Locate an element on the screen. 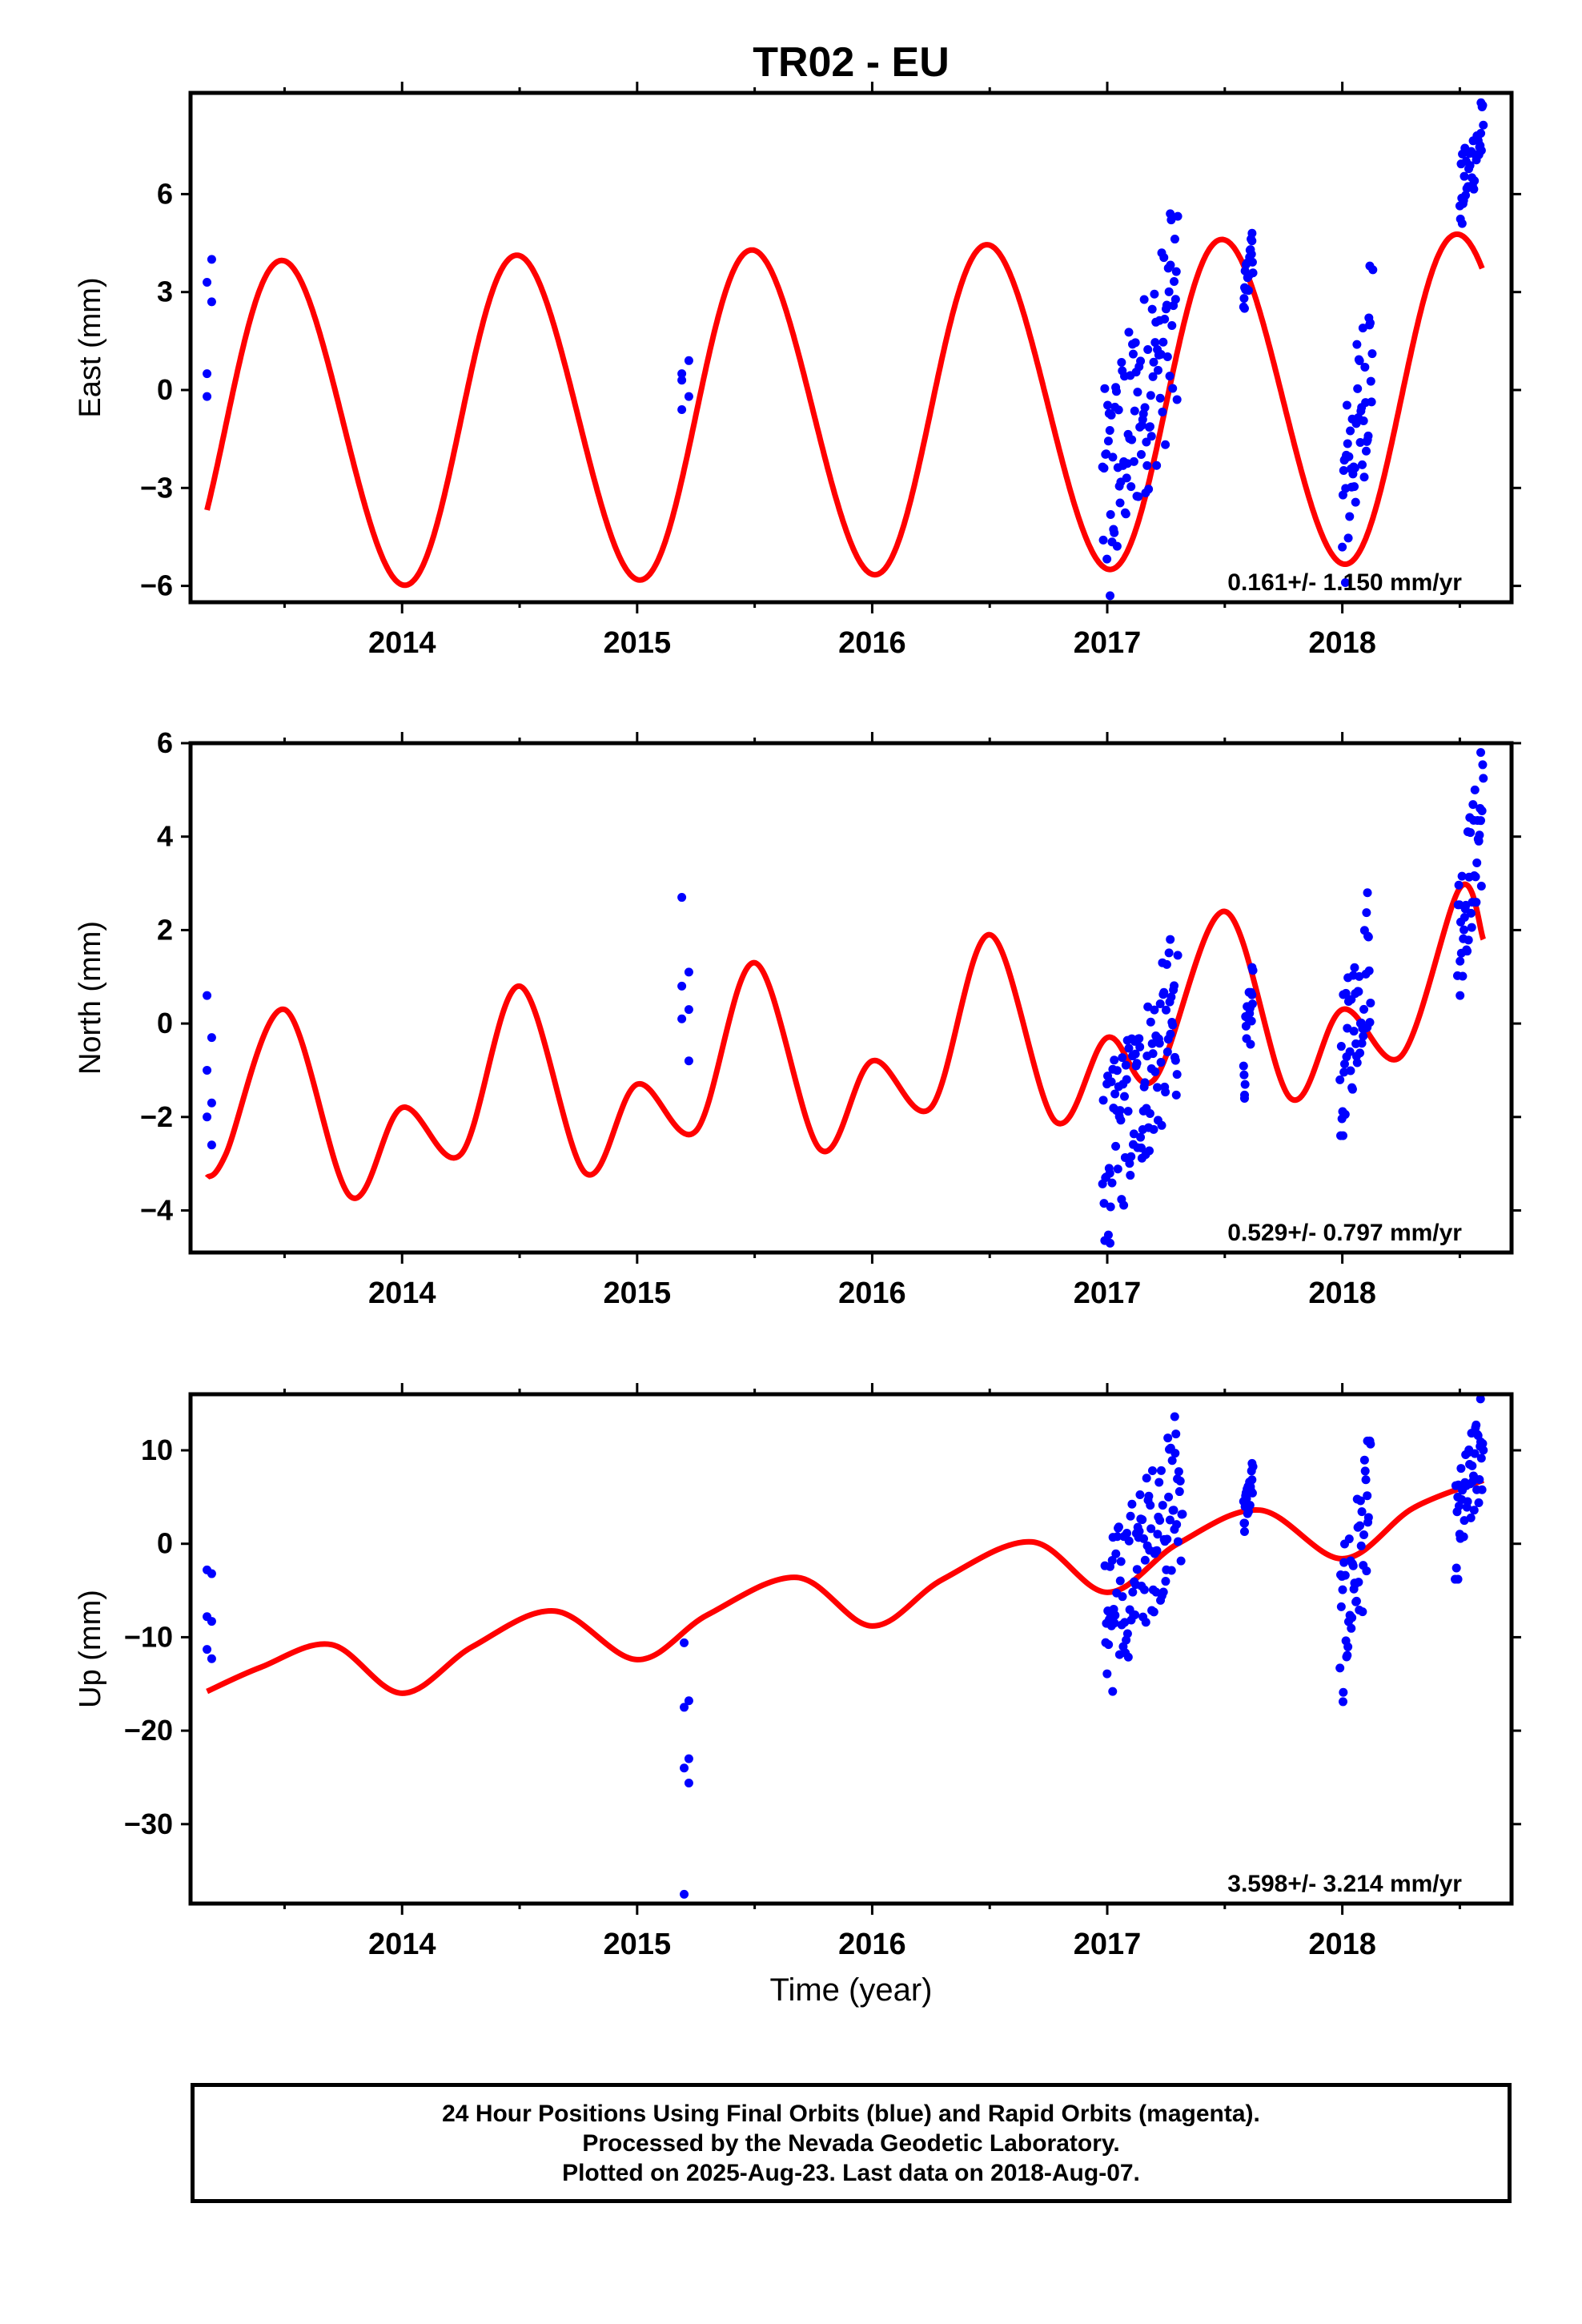 The image size is (1582, 2324). up-xtick-label: 2018 is located at coordinates (1342, 1944).